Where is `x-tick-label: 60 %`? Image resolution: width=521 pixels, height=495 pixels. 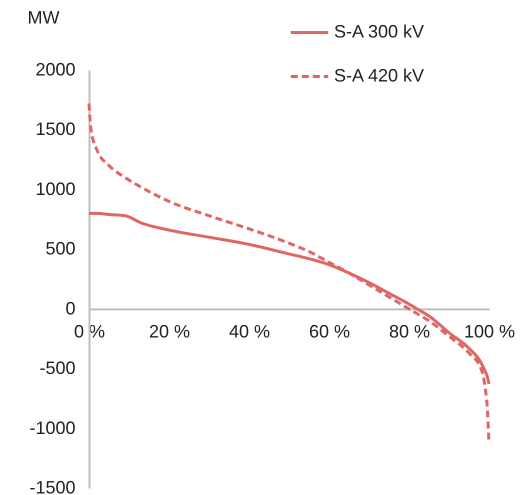
x-tick-label: 60 % is located at coordinates (329, 331).